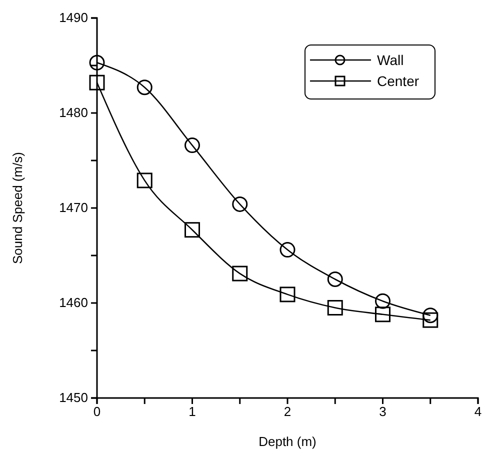 This screenshot has height=456, width=482. Describe the element at coordinates (17, 208) in the screenshot. I see `y-axis-title: Sound Speed (m/s)` at that location.